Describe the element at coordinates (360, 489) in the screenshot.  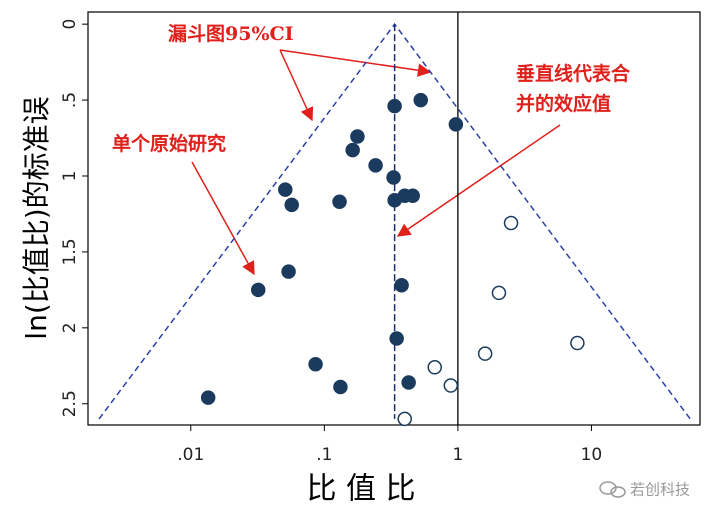
I see `x-axis-title: 比 值 比` at that location.